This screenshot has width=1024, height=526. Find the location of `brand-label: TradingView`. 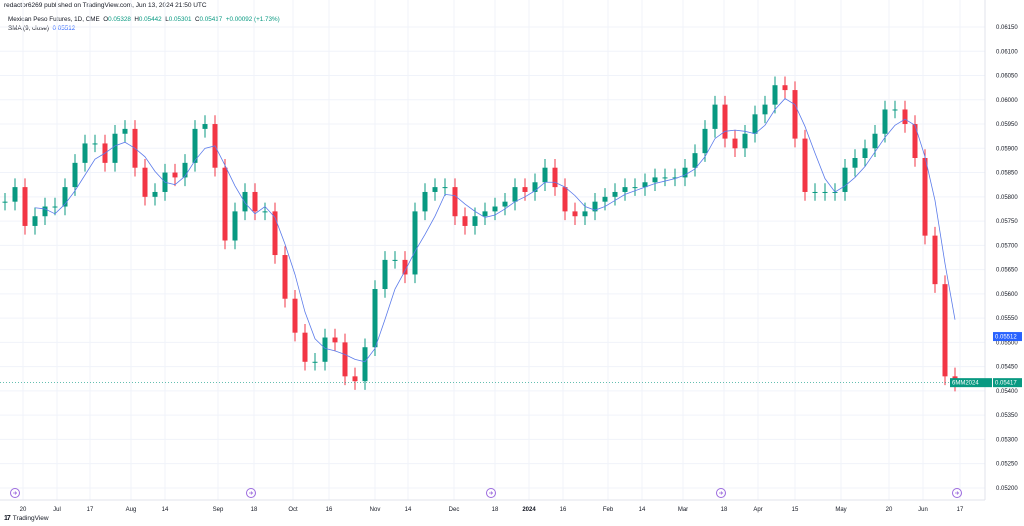

brand-label: TradingView is located at coordinates (30, 518).